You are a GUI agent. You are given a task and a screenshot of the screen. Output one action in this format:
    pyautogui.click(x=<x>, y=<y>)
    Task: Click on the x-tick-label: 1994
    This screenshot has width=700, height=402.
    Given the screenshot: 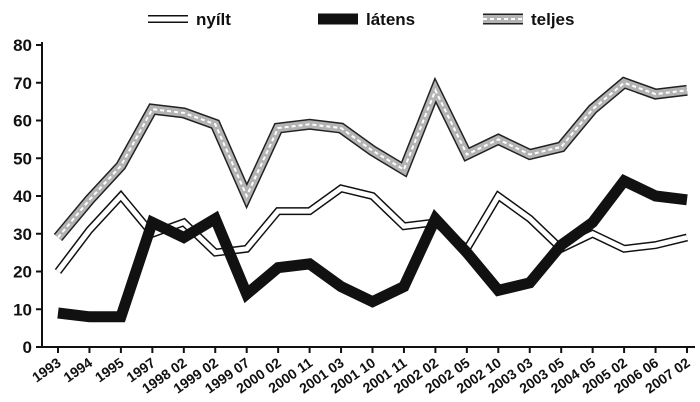 What is the action you would take?
    pyautogui.click(x=77, y=369)
    